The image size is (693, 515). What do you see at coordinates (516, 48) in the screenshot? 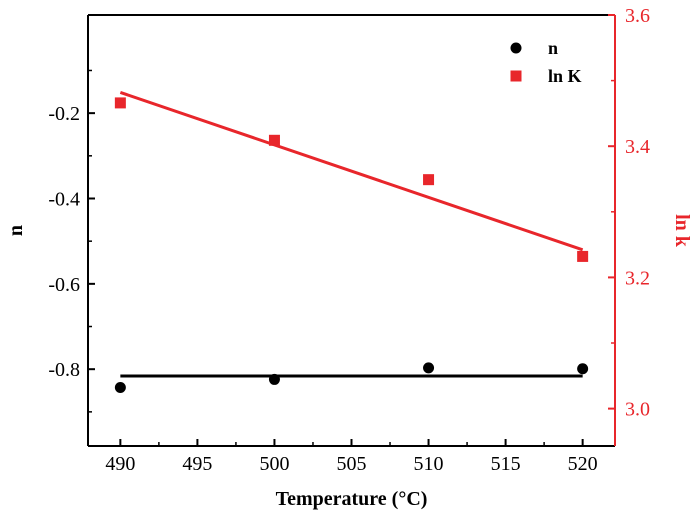
I see `legend-marker-n` at bounding box center [516, 48].